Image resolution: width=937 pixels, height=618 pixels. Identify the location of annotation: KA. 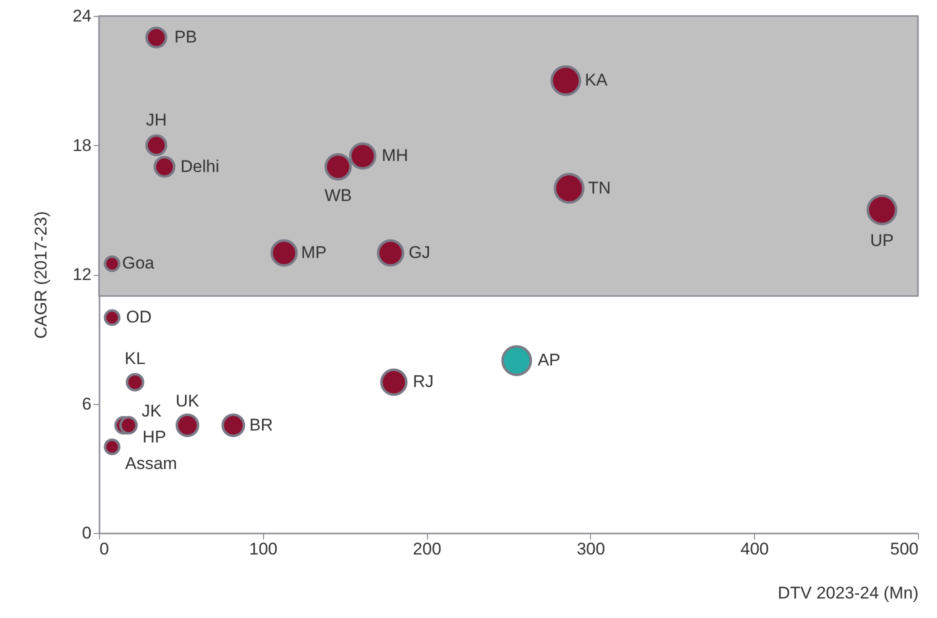
(596, 80).